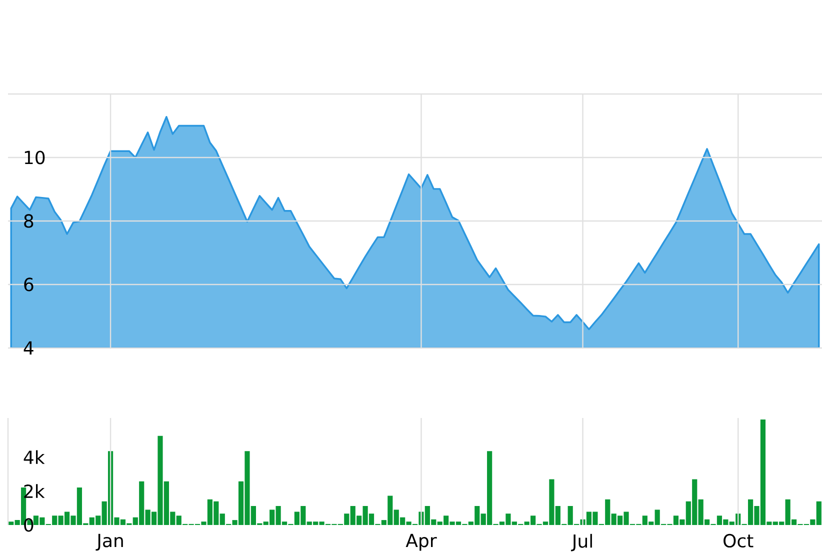 The height and width of the screenshot is (556, 822). I want to click on y-tick-label: 4k, so click(34, 457).